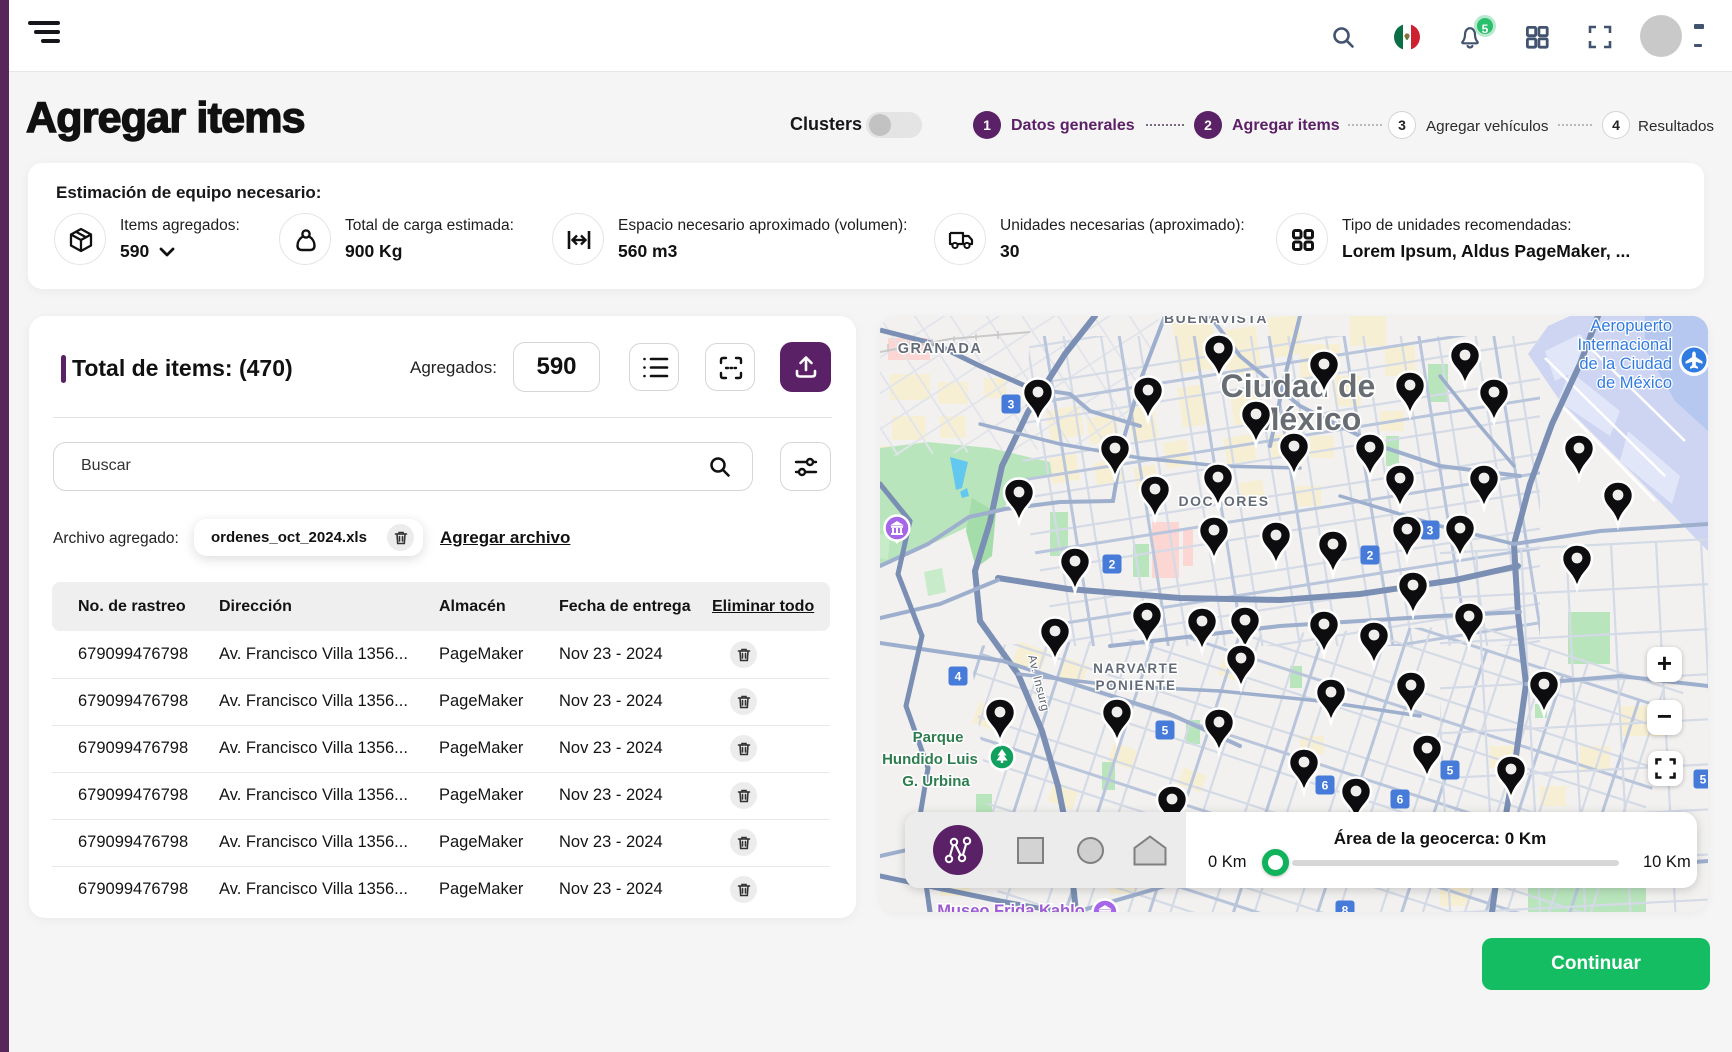 The width and height of the screenshot is (1732, 1052). Describe the element at coordinates (1625, 364) in the screenshot. I see `svg-text: de la Ciudad` at that location.